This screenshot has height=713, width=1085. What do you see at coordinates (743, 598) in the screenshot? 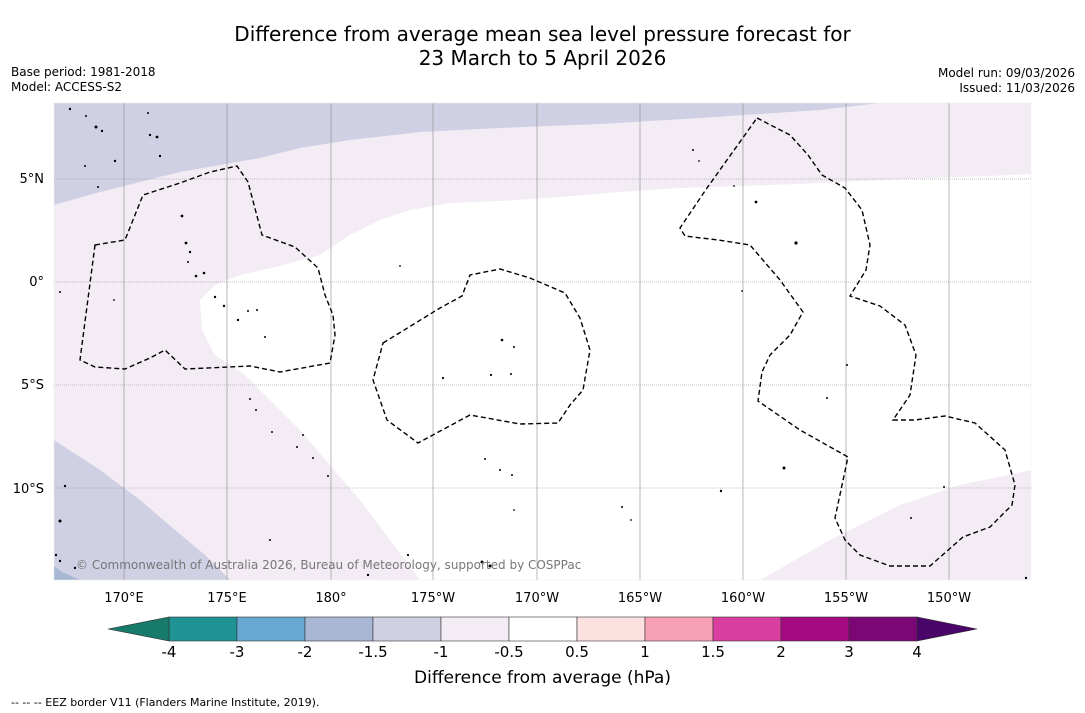
I see `lon-label: 160°W` at bounding box center [743, 598].